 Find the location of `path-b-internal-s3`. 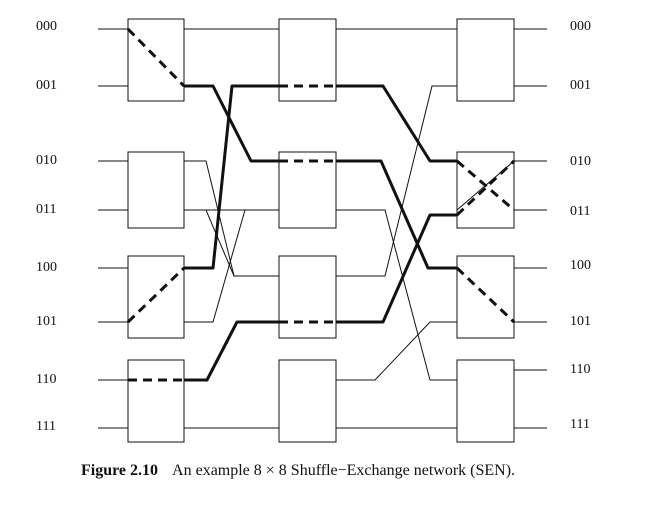

path-b-internal-s3 is located at coordinates (485, 185).